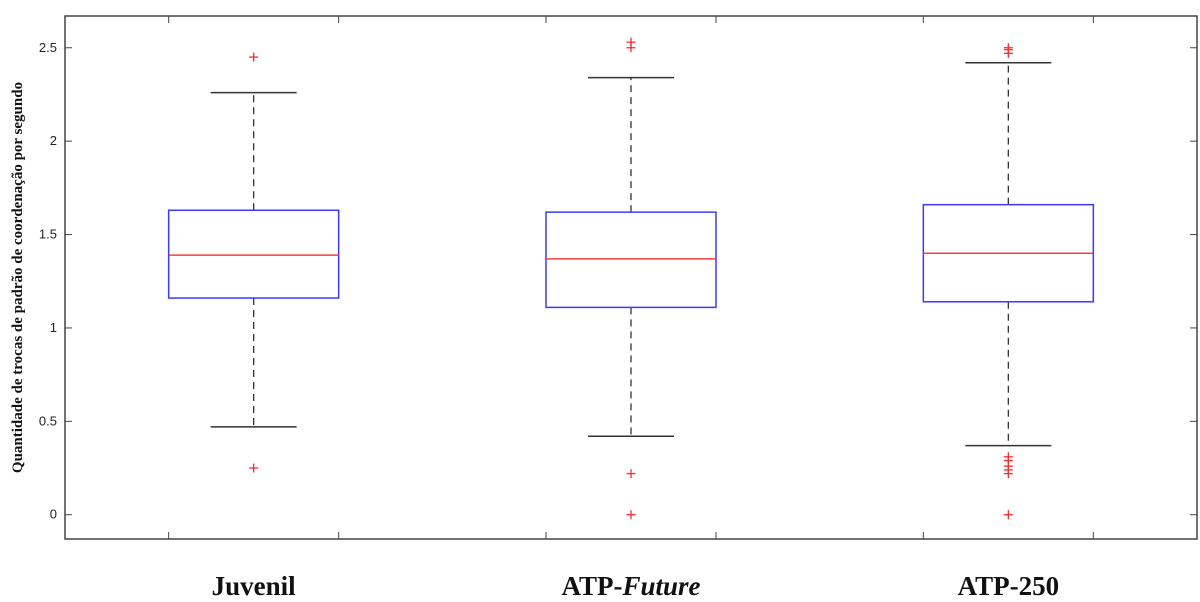  I want to click on category-label: Juvenil, so click(254, 586).